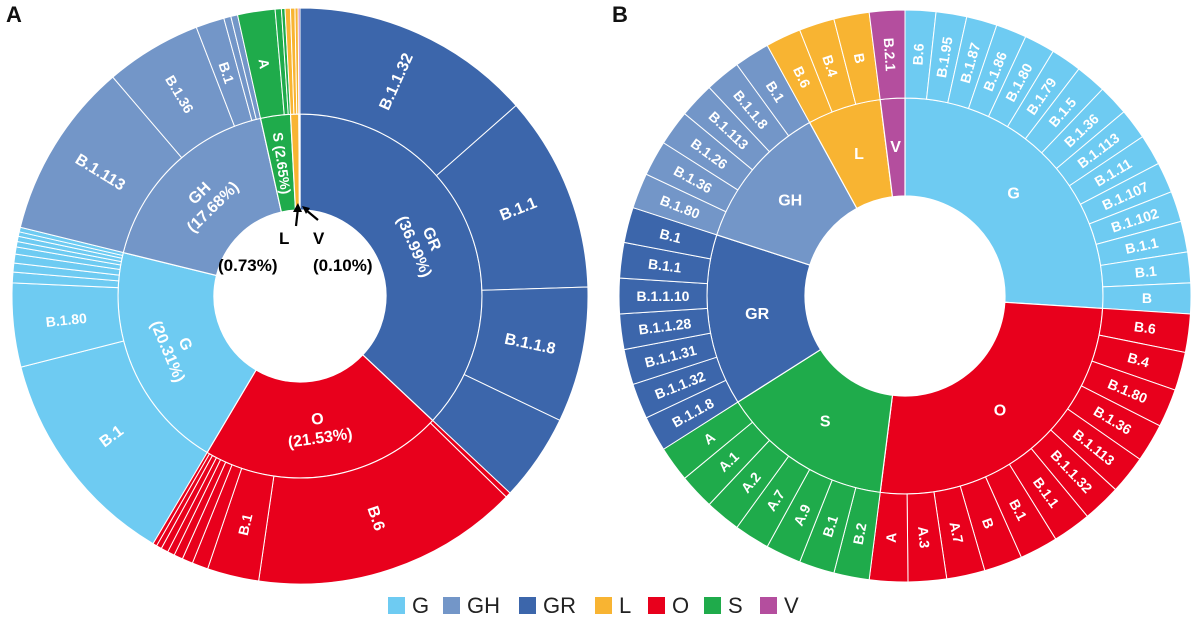 The width and height of the screenshot is (1197, 621). I want to click on lineage-o-b-1-label: B.1, so click(245, 524).